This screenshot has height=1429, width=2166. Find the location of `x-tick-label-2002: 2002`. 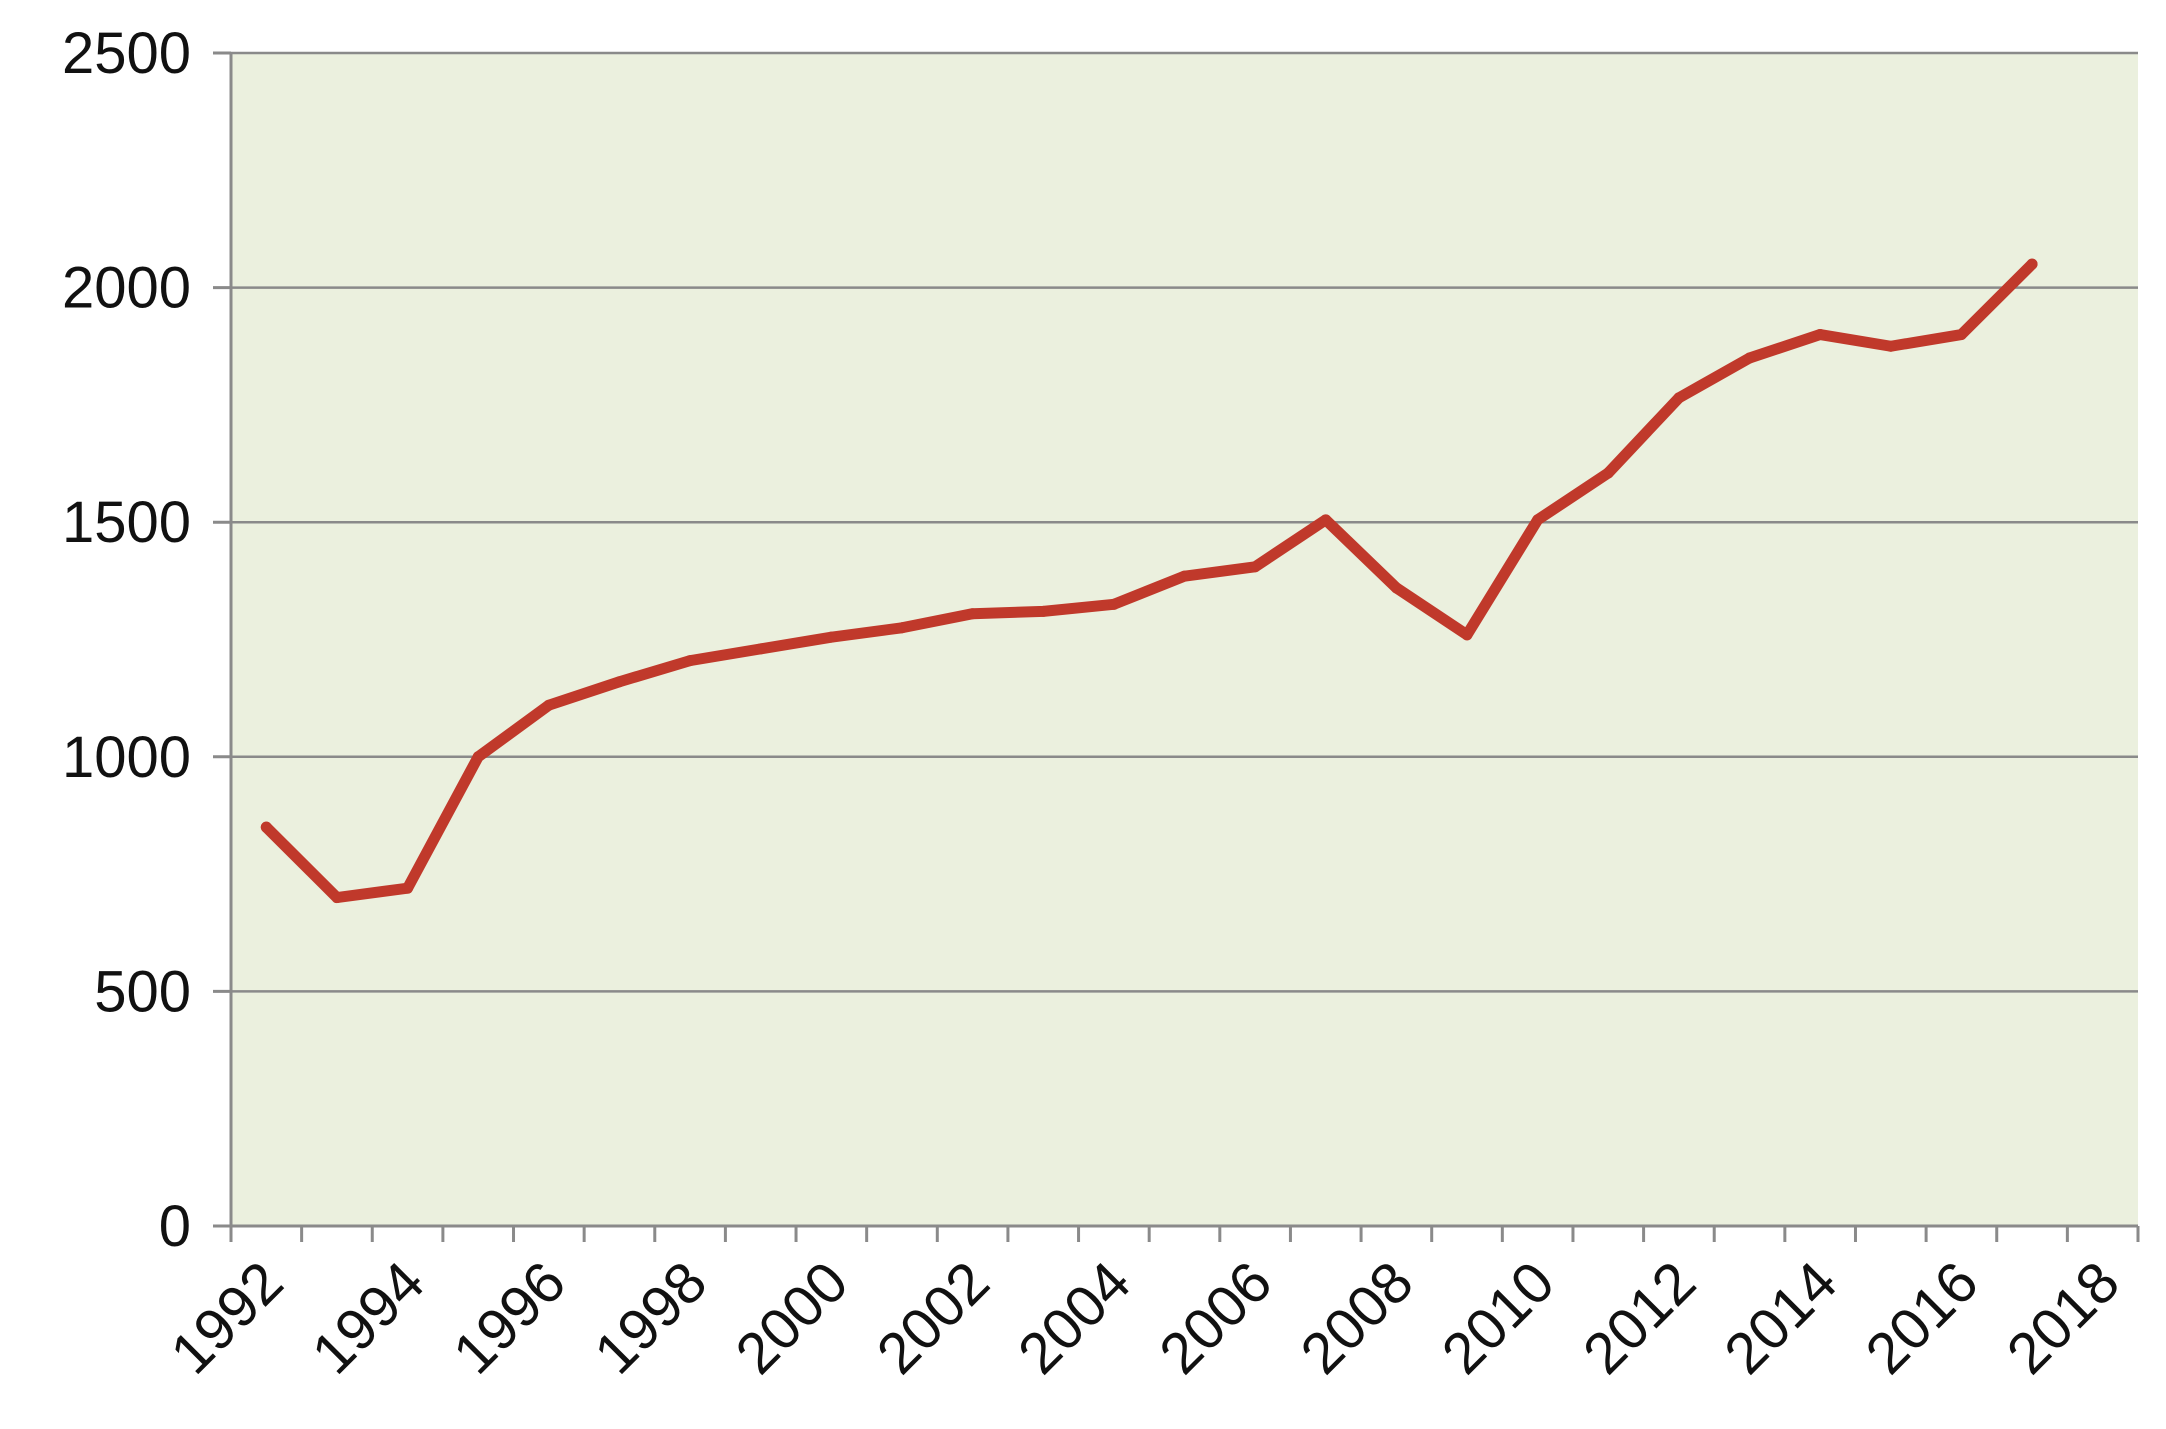

x-tick-label-2002: 2002 is located at coordinates (933, 1317).